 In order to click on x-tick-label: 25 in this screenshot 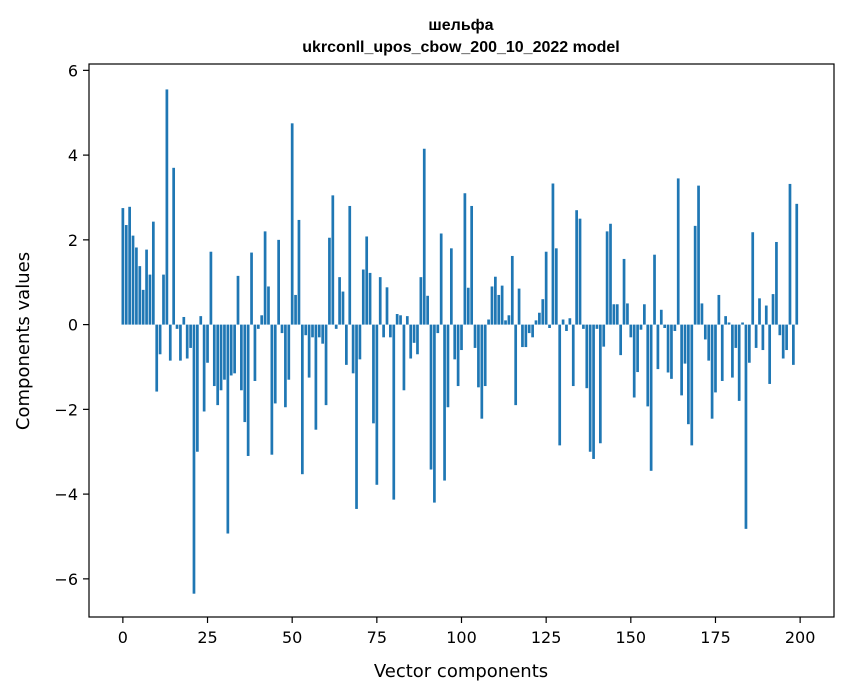, I will do `click(207, 637)`.